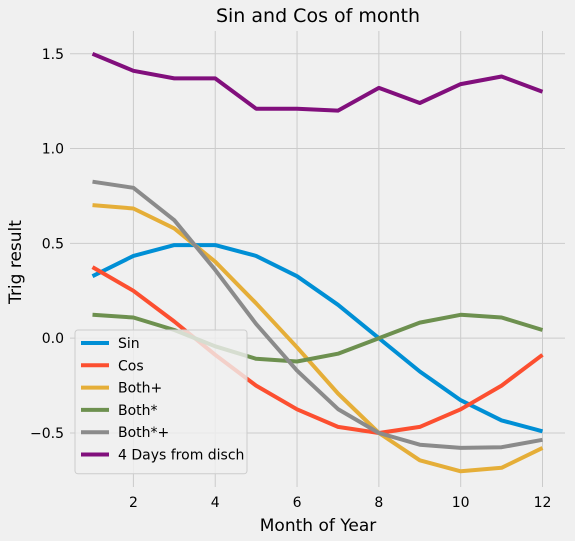 This screenshot has height=541, width=575. What do you see at coordinates (297, 503) in the screenshot?
I see `x-tick-label: 6` at bounding box center [297, 503].